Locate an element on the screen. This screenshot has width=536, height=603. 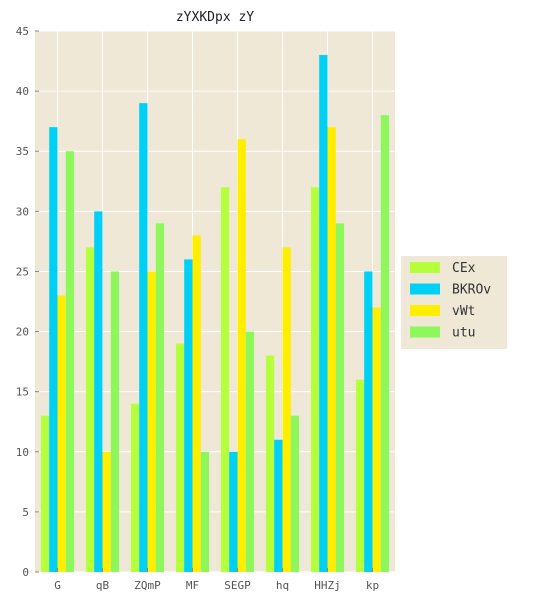
legend-label: utu is located at coordinates (463, 333).